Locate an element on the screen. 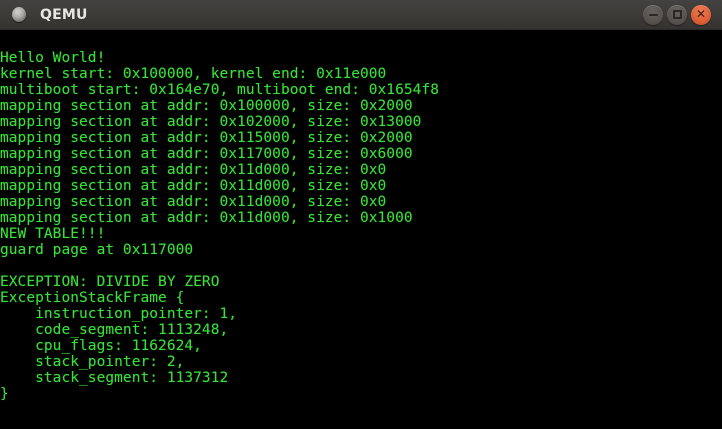 This screenshot has width=722, height=429. console-line: NEW TABLE!!! is located at coordinates (53, 234).